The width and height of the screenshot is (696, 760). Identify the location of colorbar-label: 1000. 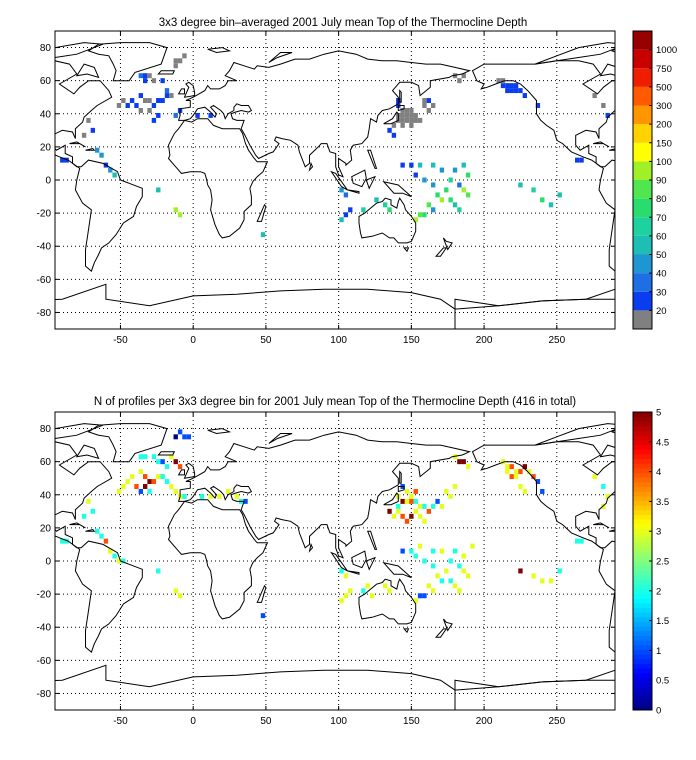
(666, 50).